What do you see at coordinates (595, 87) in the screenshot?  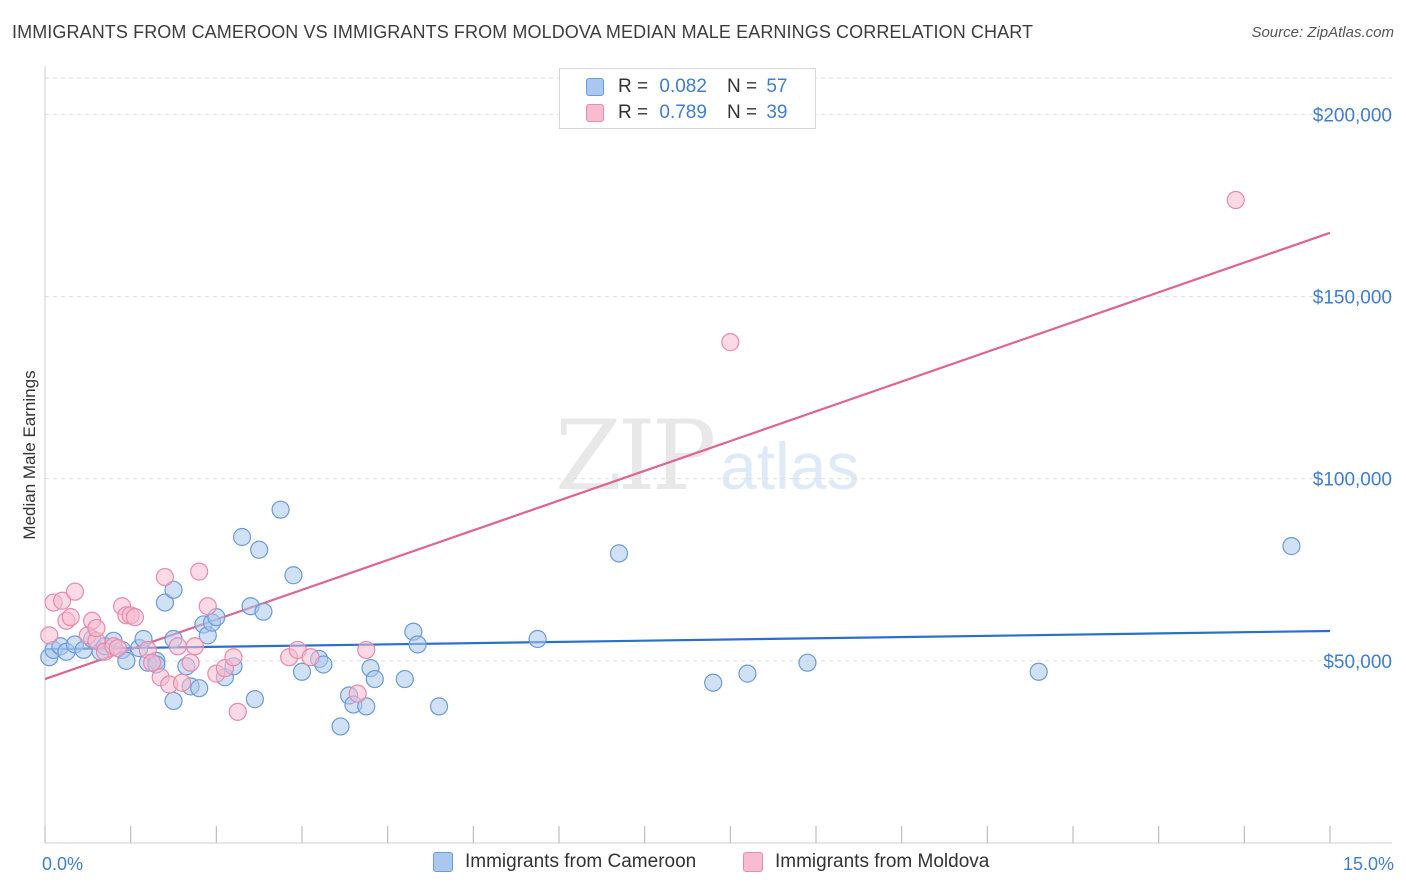 I see `legend-swatch-cameroon` at bounding box center [595, 87].